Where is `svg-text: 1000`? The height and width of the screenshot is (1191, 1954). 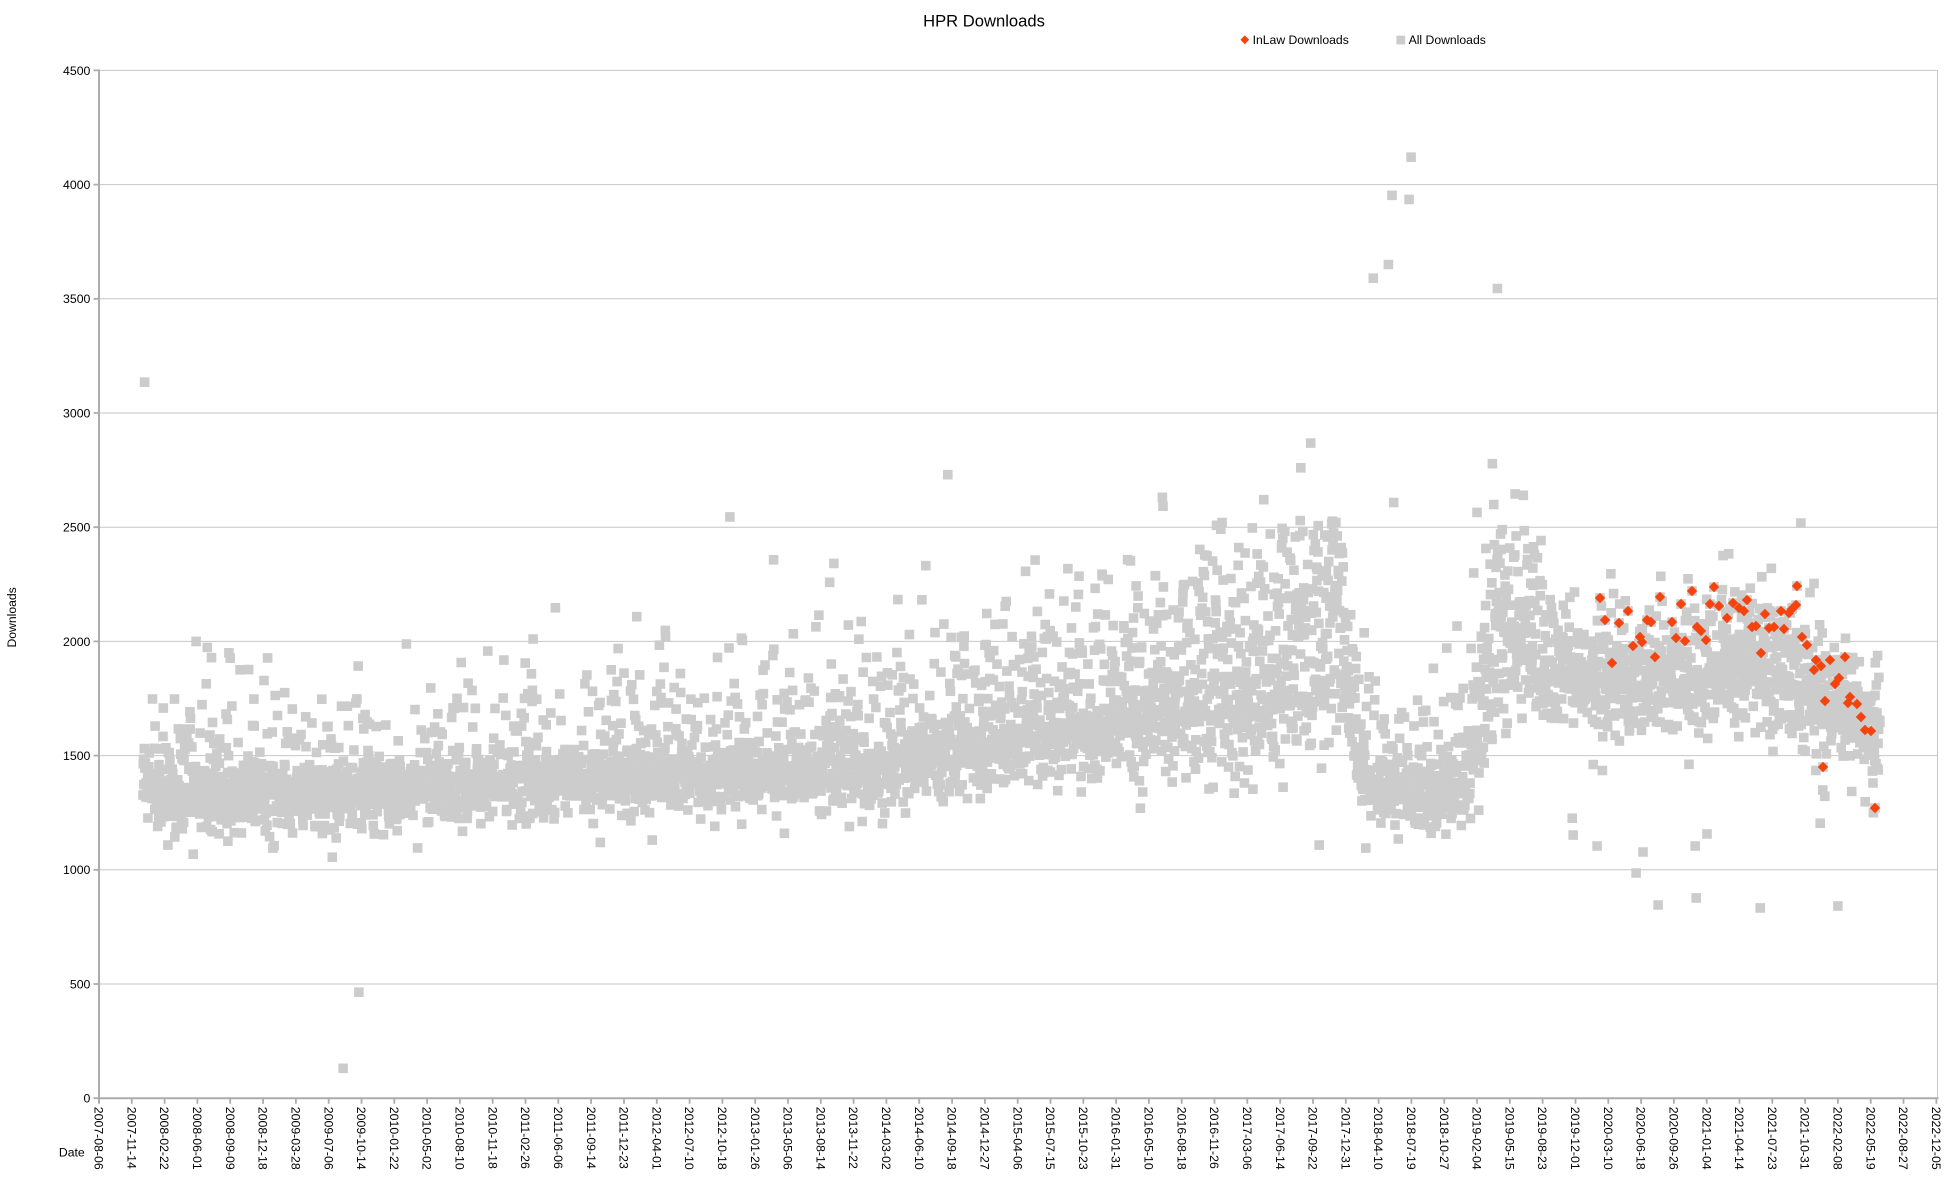
svg-text: 1000 is located at coordinates (77, 870).